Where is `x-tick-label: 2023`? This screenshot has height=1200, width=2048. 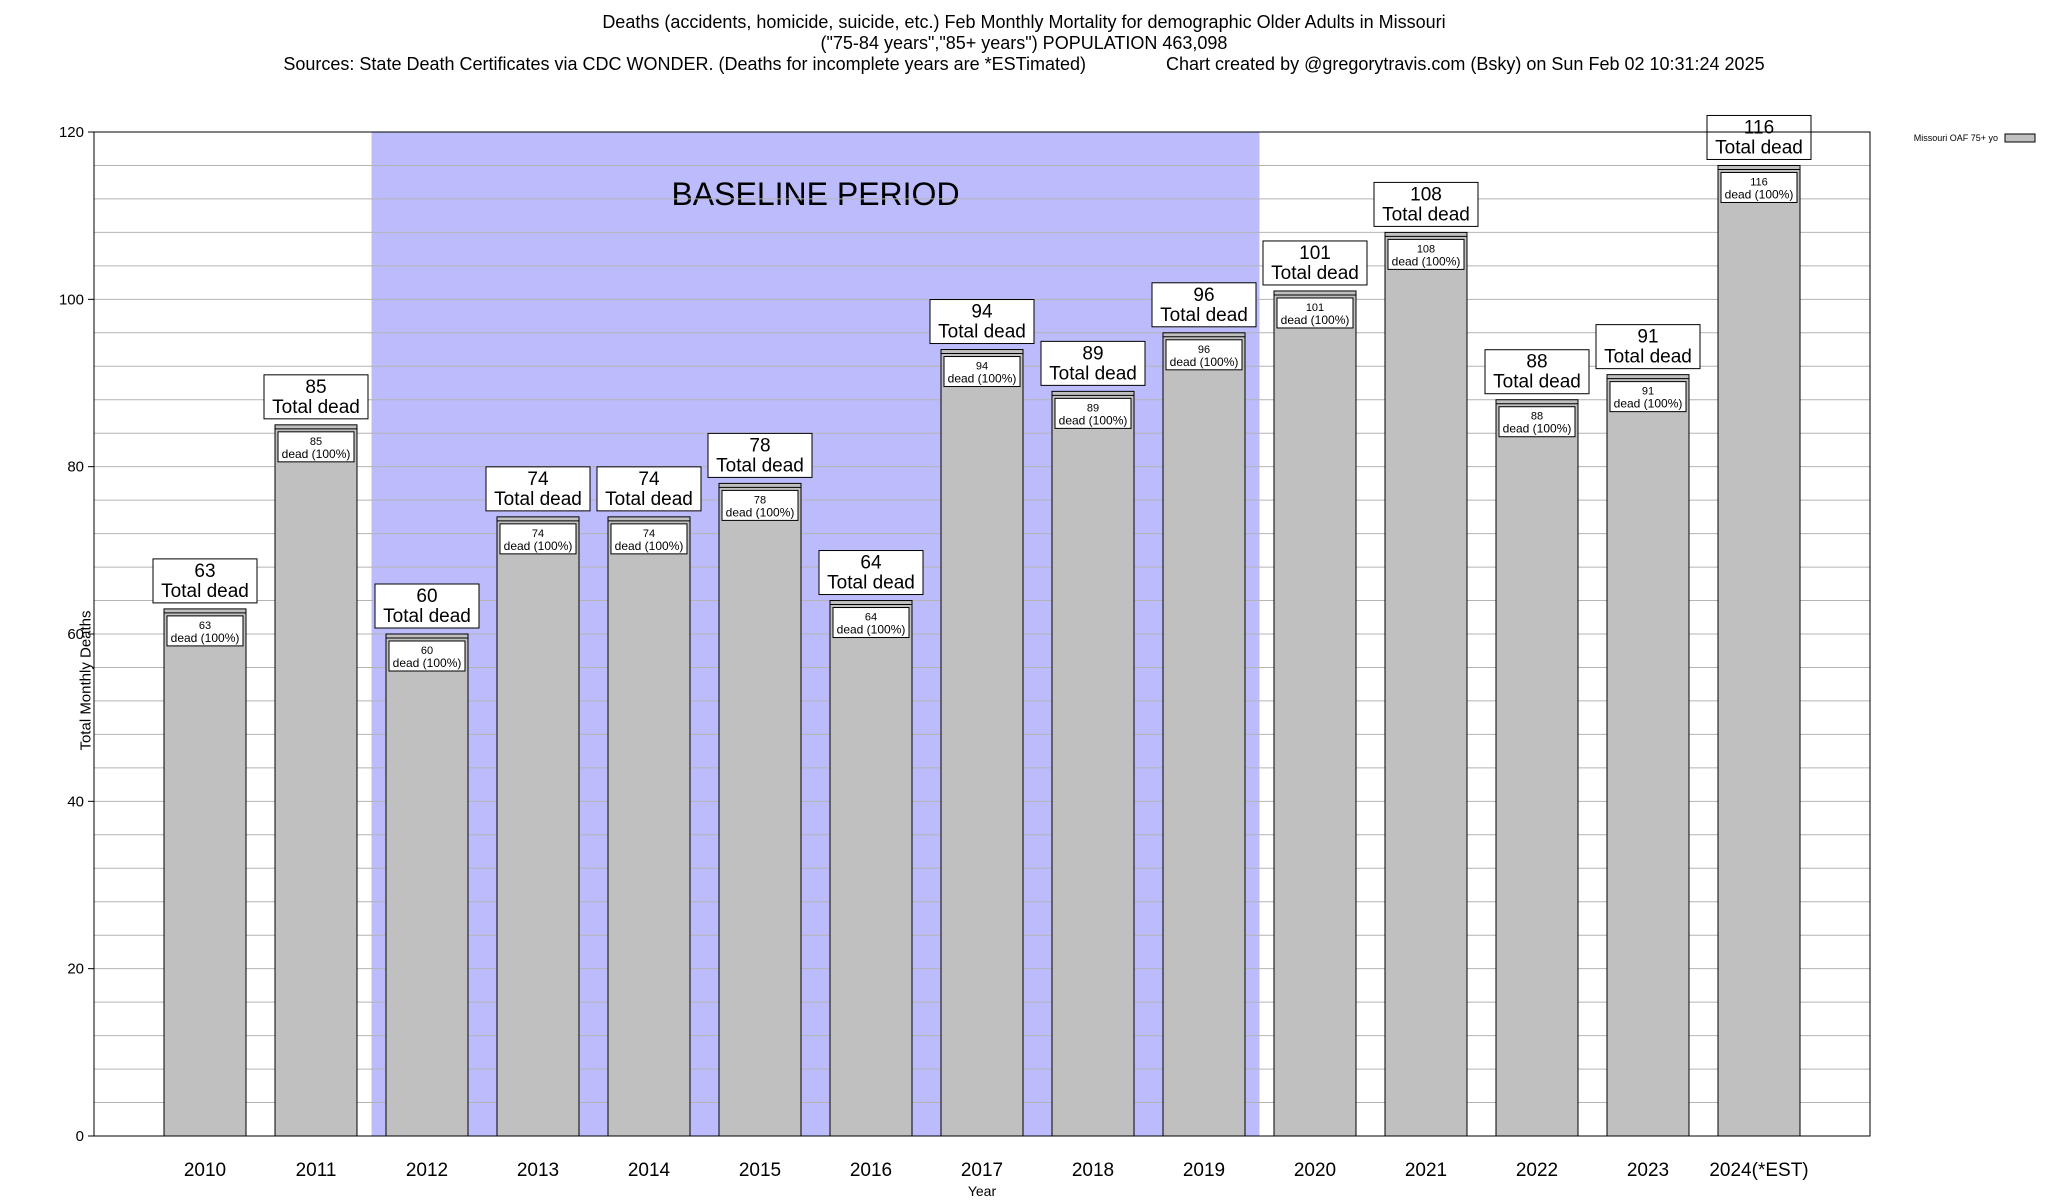
x-tick-label: 2023 is located at coordinates (1648, 1170).